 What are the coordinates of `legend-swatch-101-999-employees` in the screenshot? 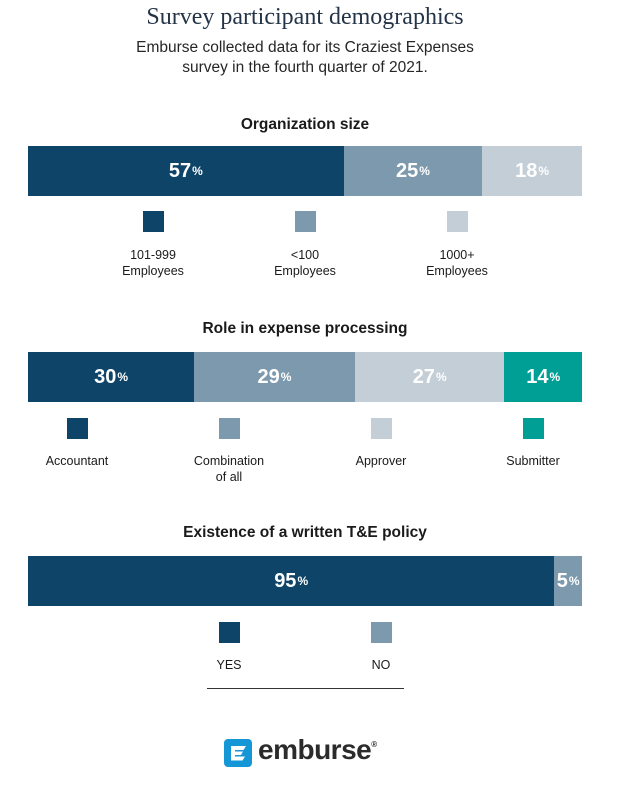 It's located at (153, 221).